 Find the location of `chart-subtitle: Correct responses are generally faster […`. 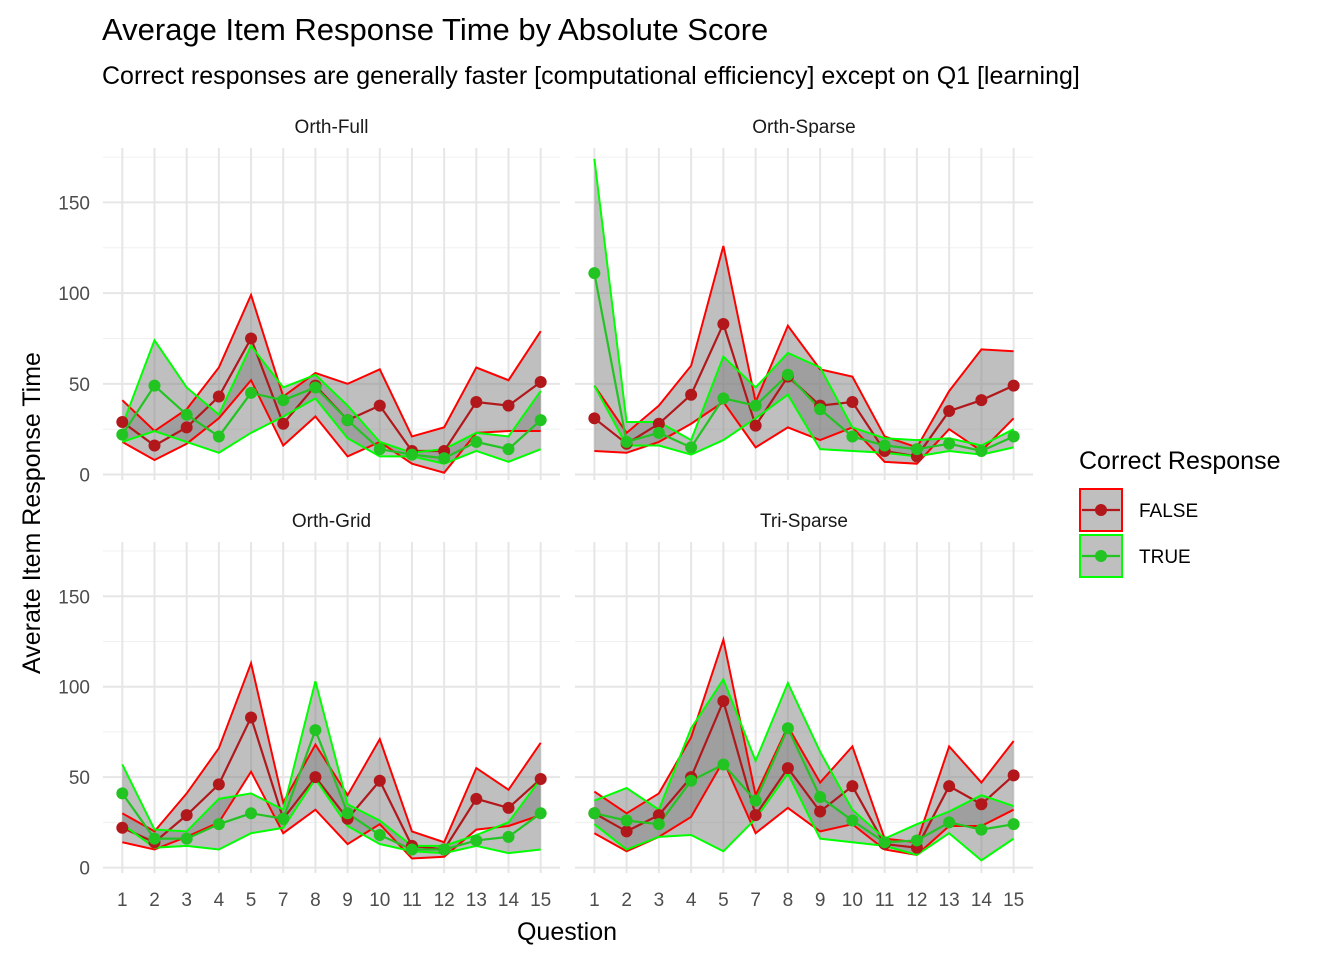

chart-subtitle: Correct responses are generally faster [… is located at coordinates (591, 76).